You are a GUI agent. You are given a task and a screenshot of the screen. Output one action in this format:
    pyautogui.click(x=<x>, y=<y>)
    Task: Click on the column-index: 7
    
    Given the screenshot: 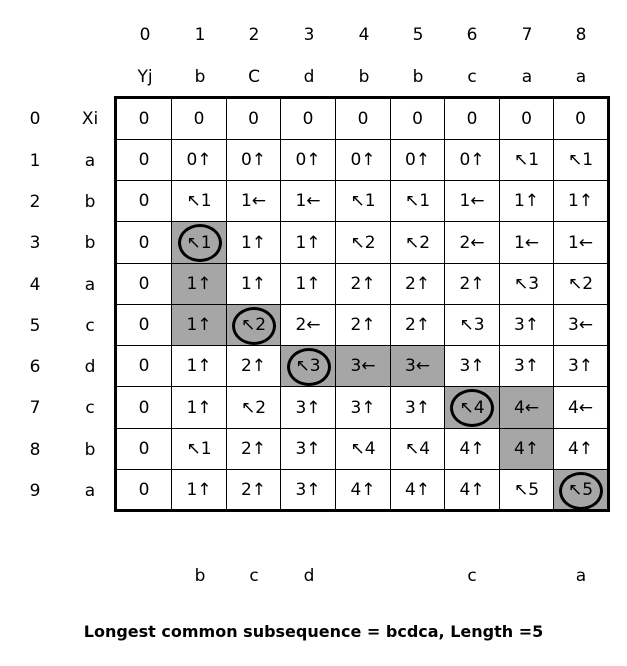 What is the action you would take?
    pyautogui.click(x=527, y=35)
    